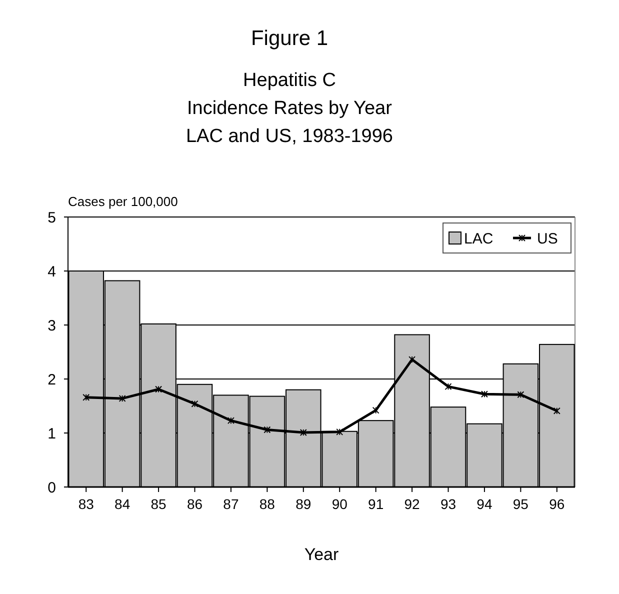 The height and width of the screenshot is (594, 619). I want to click on y-tick-label: 0, so click(52, 487).